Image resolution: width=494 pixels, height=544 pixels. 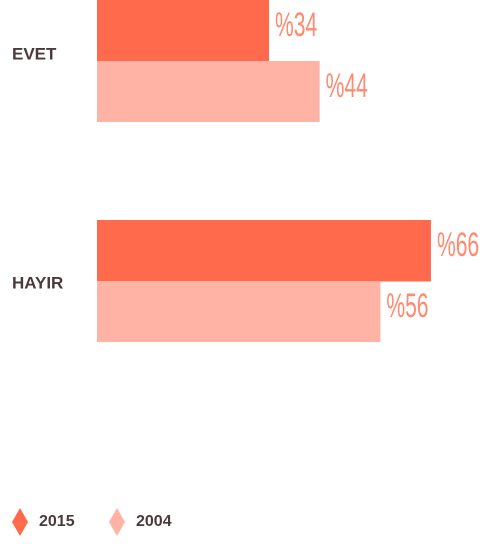 What do you see at coordinates (407, 305) in the screenshot?
I see `value-label: %56` at bounding box center [407, 305].